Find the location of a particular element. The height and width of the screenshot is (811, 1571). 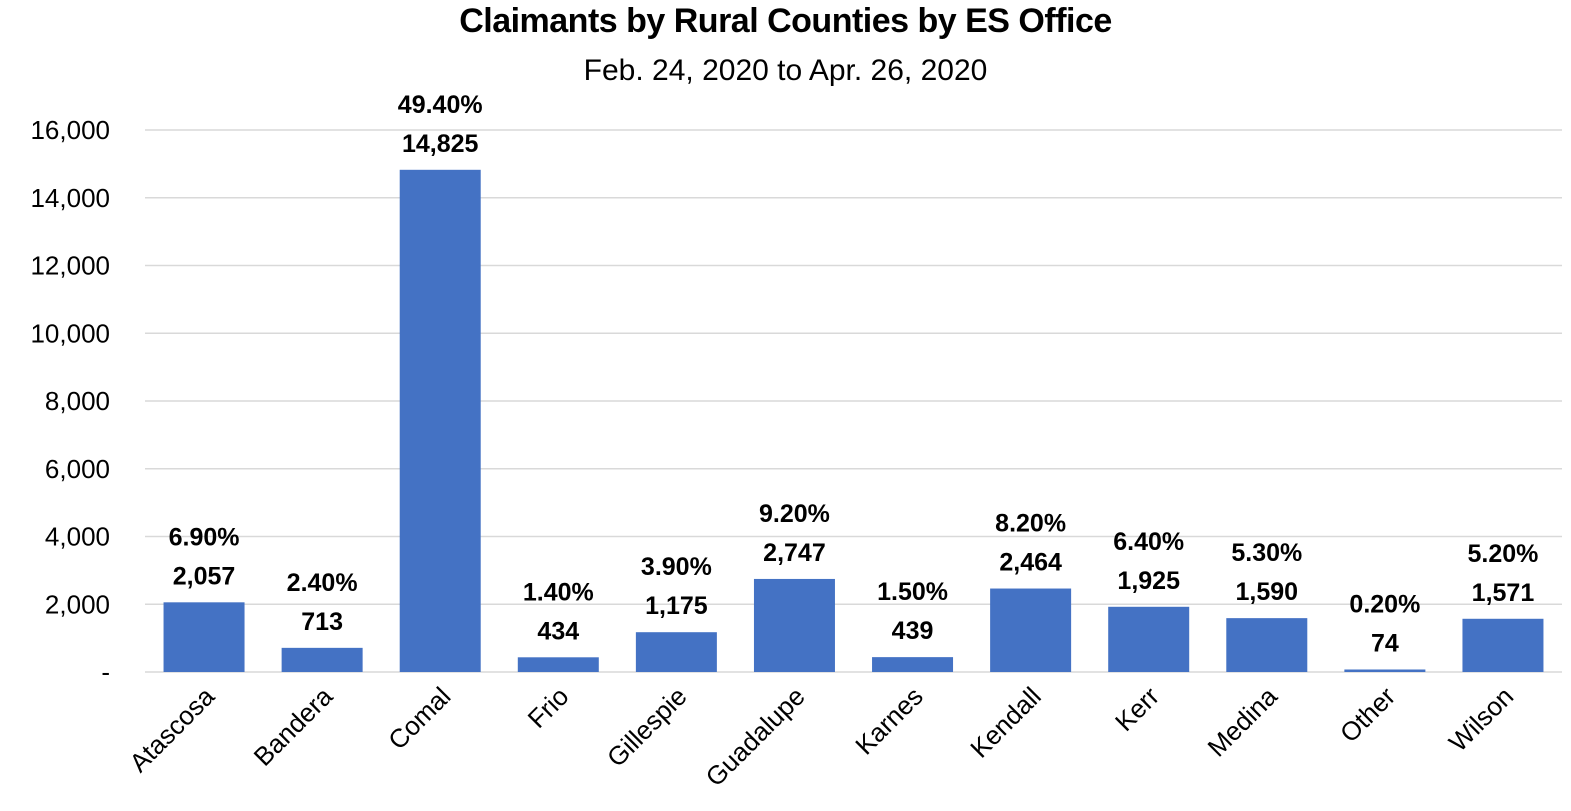

y-tick-label: - is located at coordinates (105, 672).